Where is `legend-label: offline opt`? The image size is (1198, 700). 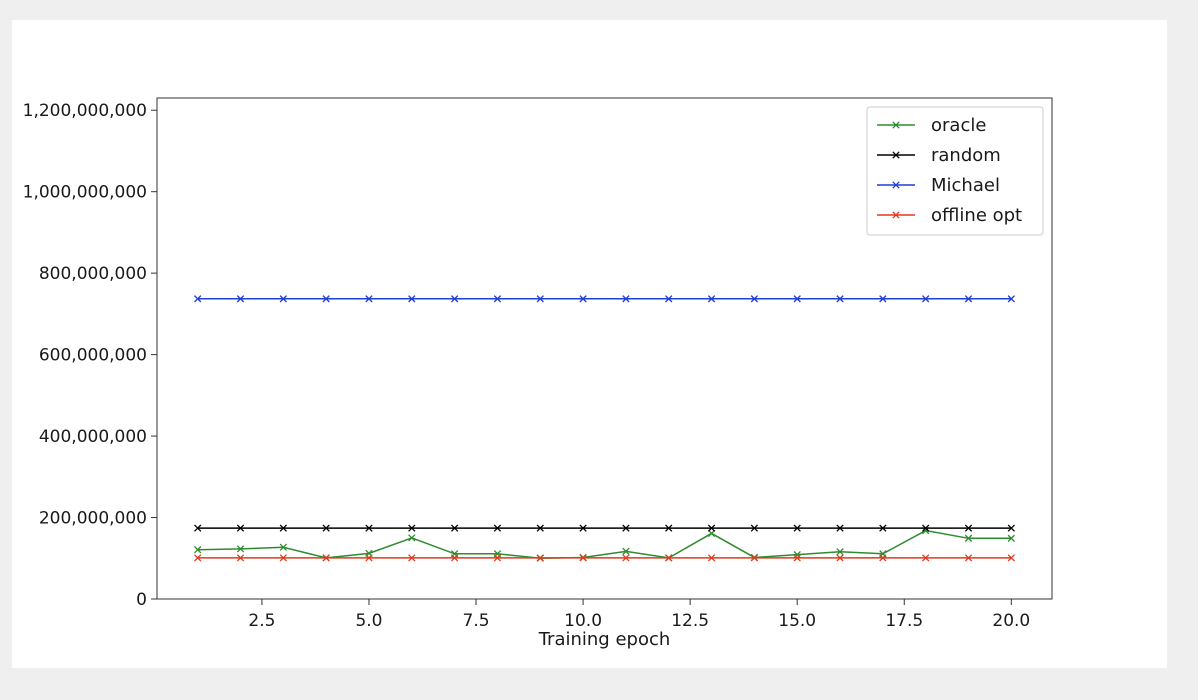 legend-label: offline opt is located at coordinates (976, 215).